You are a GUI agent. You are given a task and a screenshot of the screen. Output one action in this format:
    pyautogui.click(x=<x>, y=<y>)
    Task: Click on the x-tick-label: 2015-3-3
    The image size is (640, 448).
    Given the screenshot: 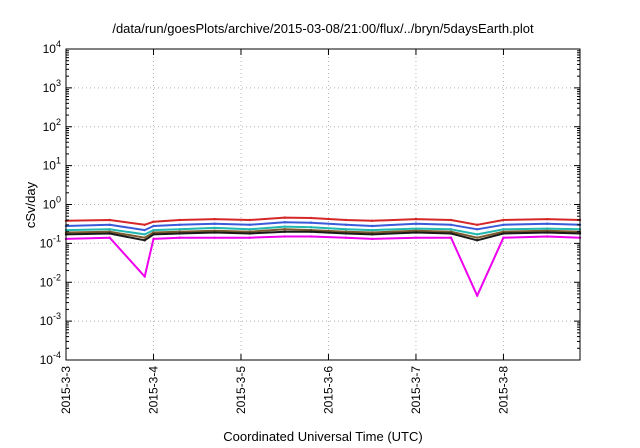 What is the action you would take?
    pyautogui.click(x=66, y=390)
    